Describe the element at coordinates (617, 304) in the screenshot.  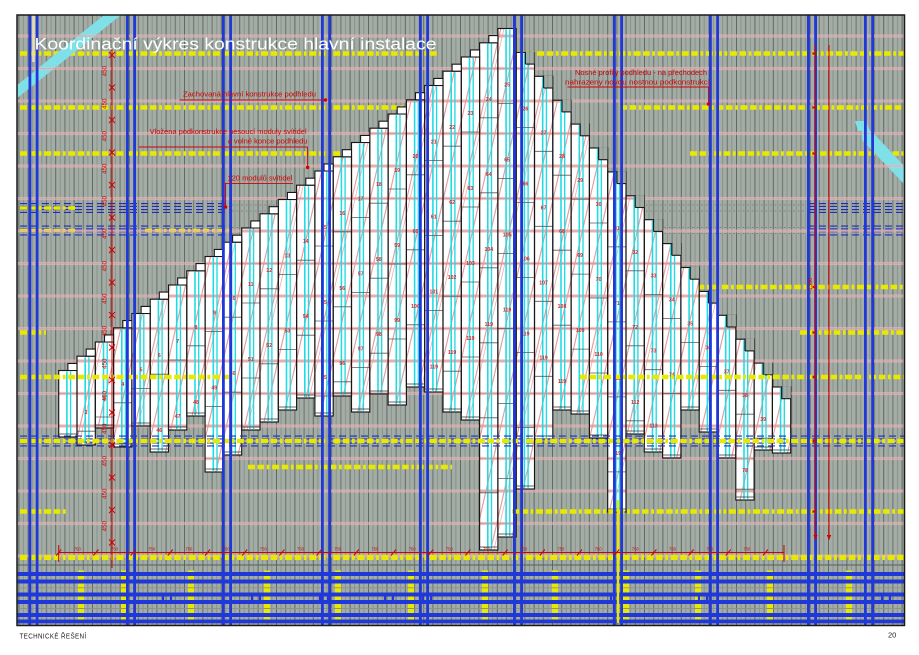
I see `svg-text: 71` at that location.